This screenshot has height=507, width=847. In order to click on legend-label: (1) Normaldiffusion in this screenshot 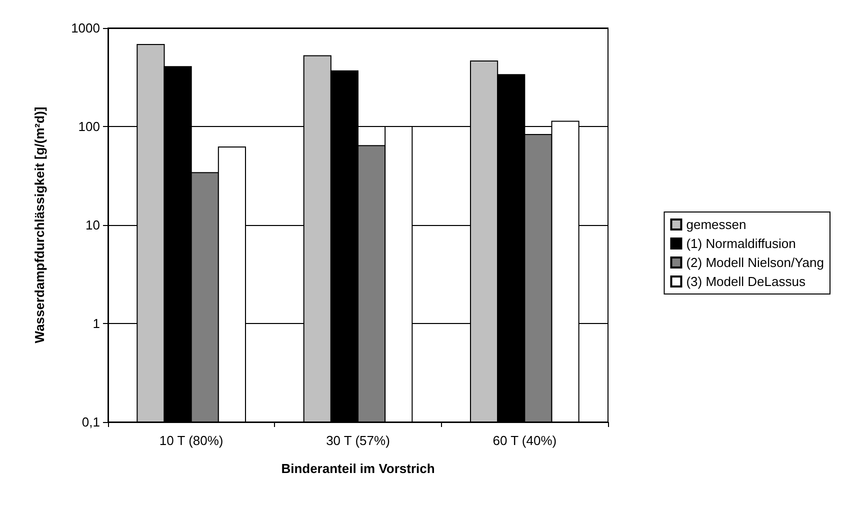, I will do `click(741, 243)`.